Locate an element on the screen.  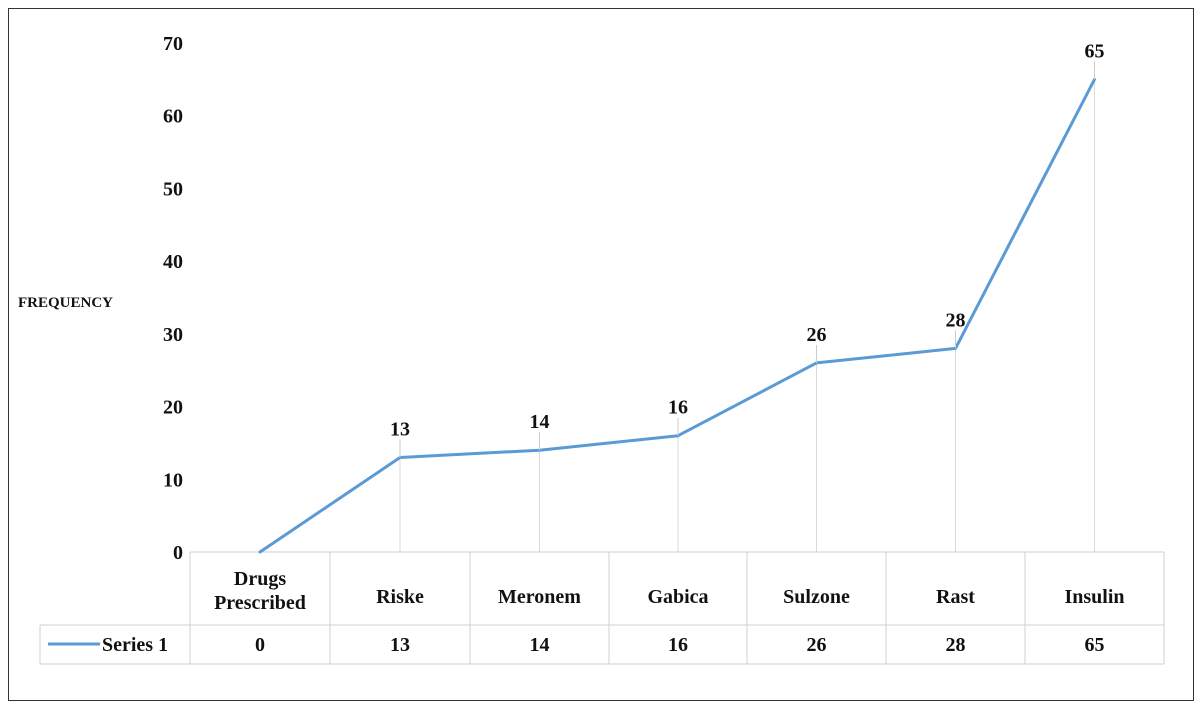
category-label-5: Rast is located at coordinates (955, 597).